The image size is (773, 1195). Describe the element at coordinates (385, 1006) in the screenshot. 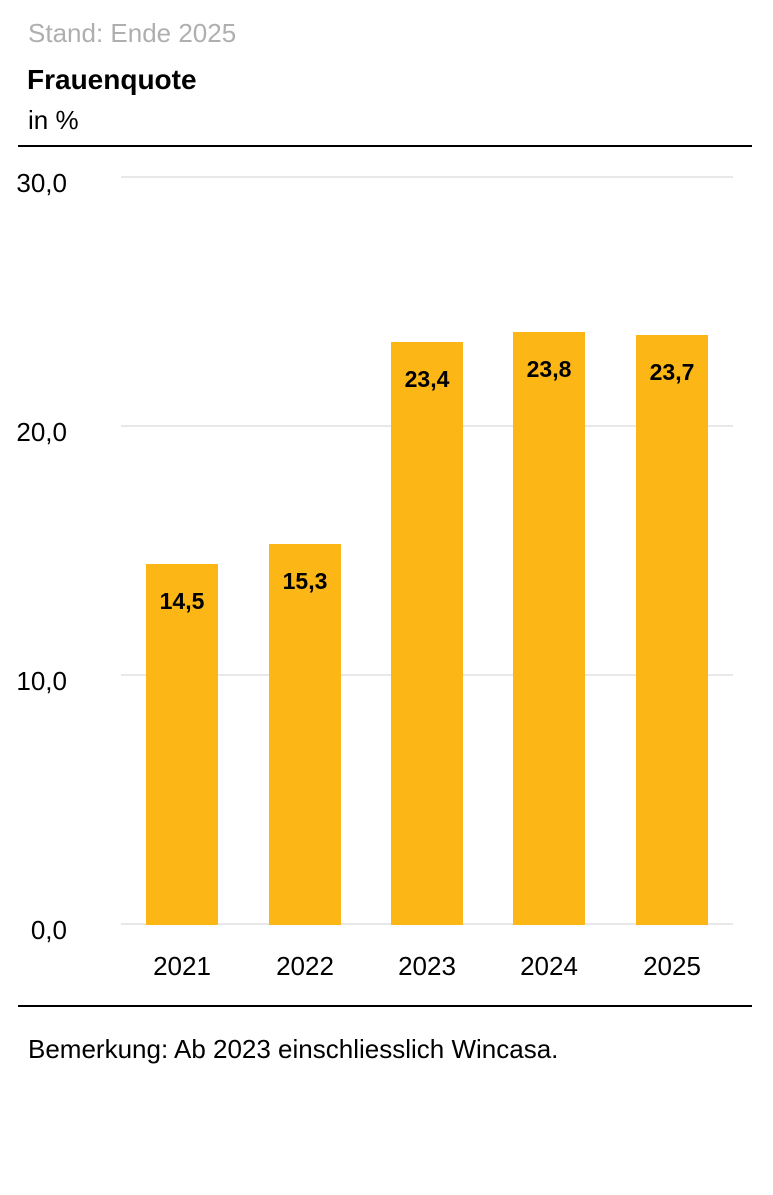

I see `footer-divider-line` at that location.